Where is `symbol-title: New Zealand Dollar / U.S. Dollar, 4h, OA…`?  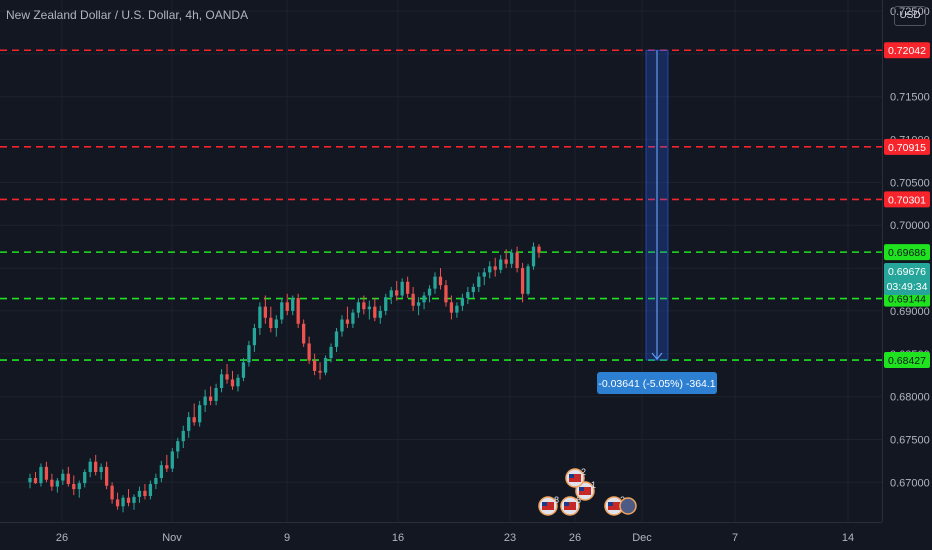 symbol-title: New Zealand Dollar / U.S. Dollar, 4h, OA… is located at coordinates (127, 15).